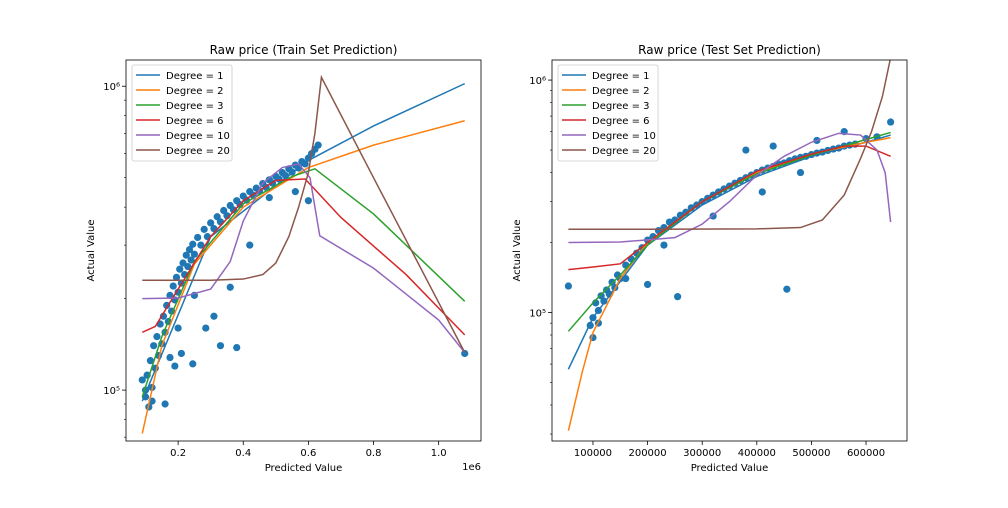 Image resolution: width=1008 pixels, height=508 pixels. What do you see at coordinates (866, 453) in the screenshot?
I see `x-tick-label: 600000` at bounding box center [866, 453].